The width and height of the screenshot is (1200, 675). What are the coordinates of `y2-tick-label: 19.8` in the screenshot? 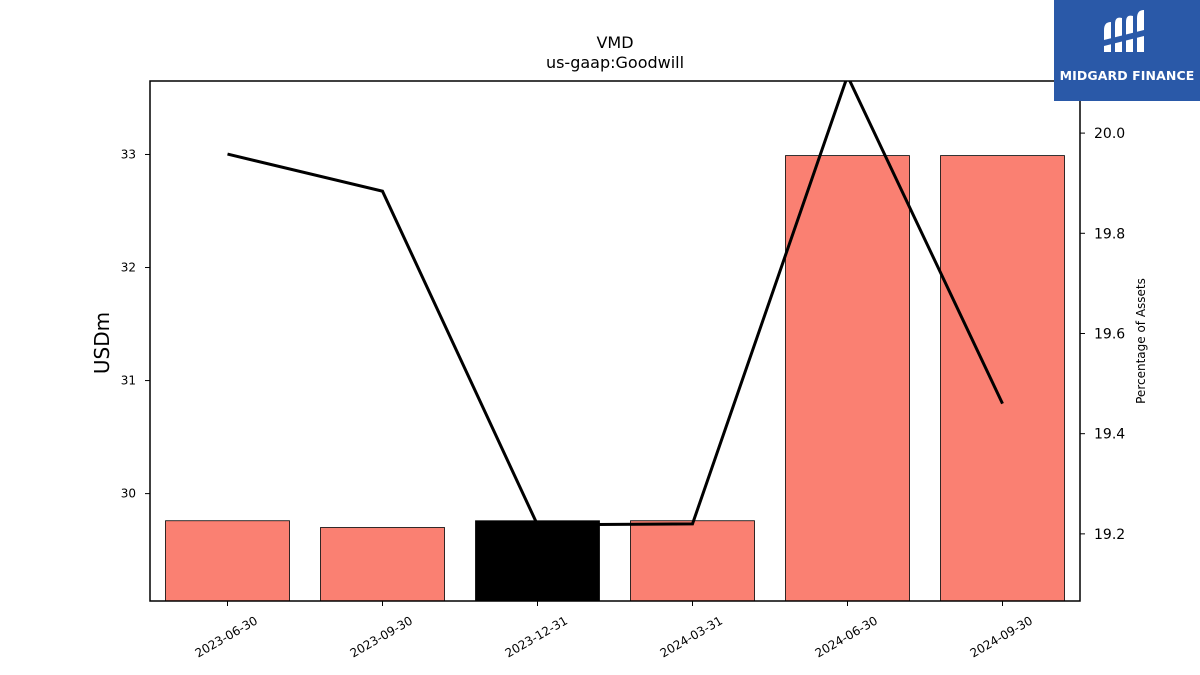 It's located at (1109, 234).